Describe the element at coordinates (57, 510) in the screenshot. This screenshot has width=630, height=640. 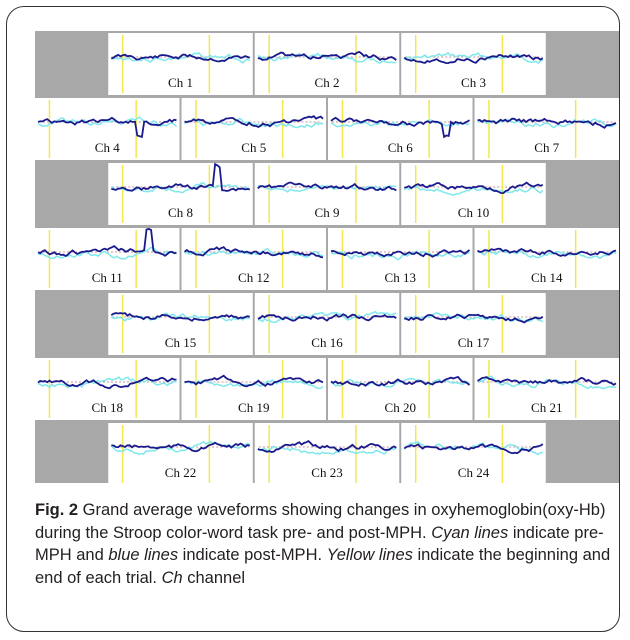
I see `figure-label: Fig. 2` at that location.